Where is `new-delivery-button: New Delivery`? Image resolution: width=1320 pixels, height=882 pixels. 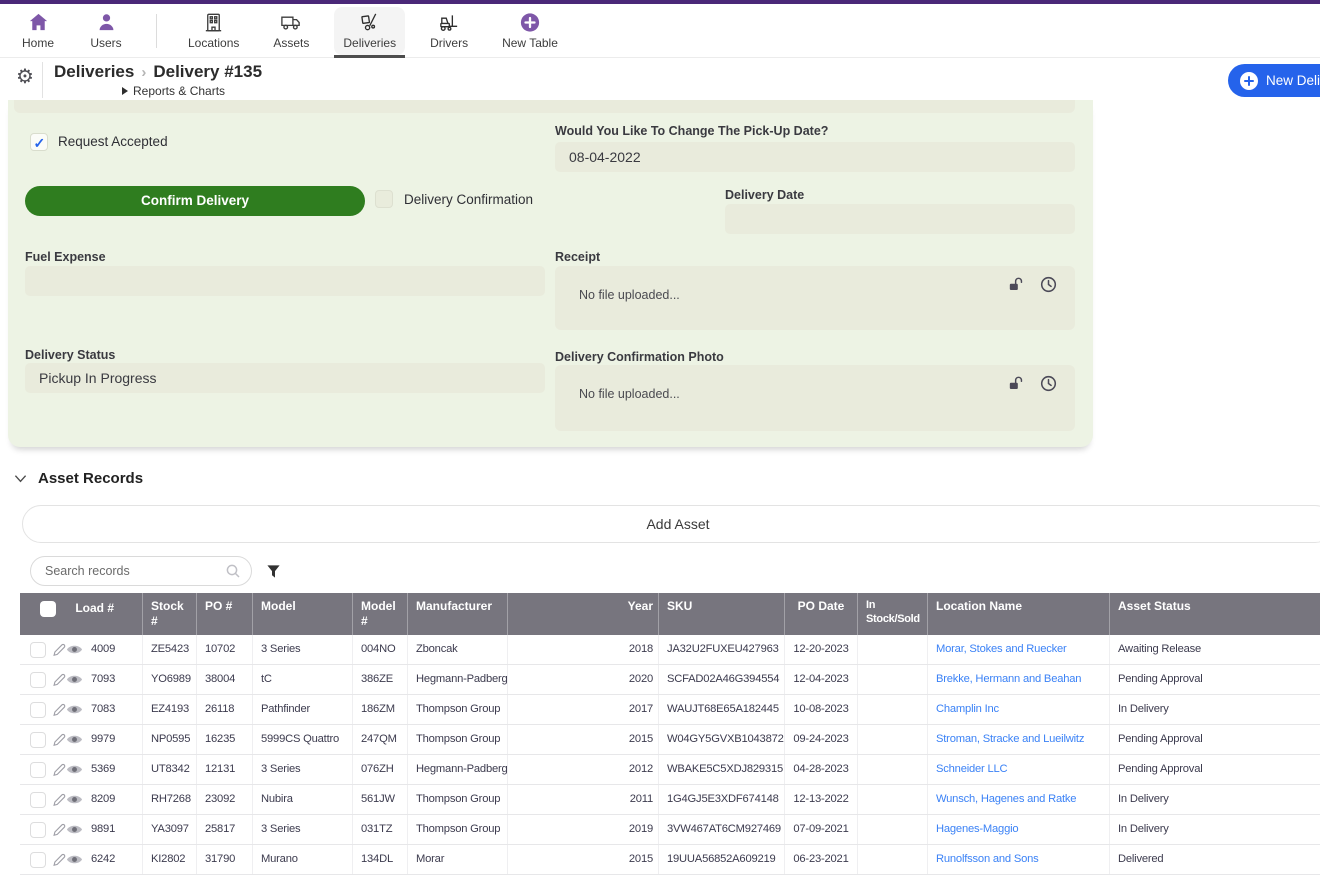
new-delivery-button: New Delivery is located at coordinates (1274, 80).